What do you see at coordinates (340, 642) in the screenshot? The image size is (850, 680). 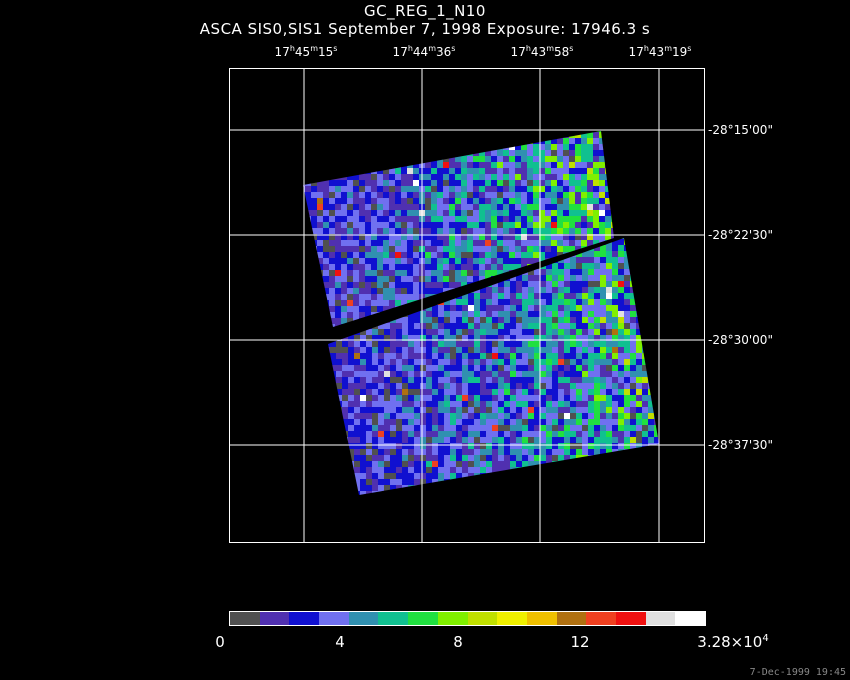 I see `colorbar-label-4: 4` at bounding box center [340, 642].